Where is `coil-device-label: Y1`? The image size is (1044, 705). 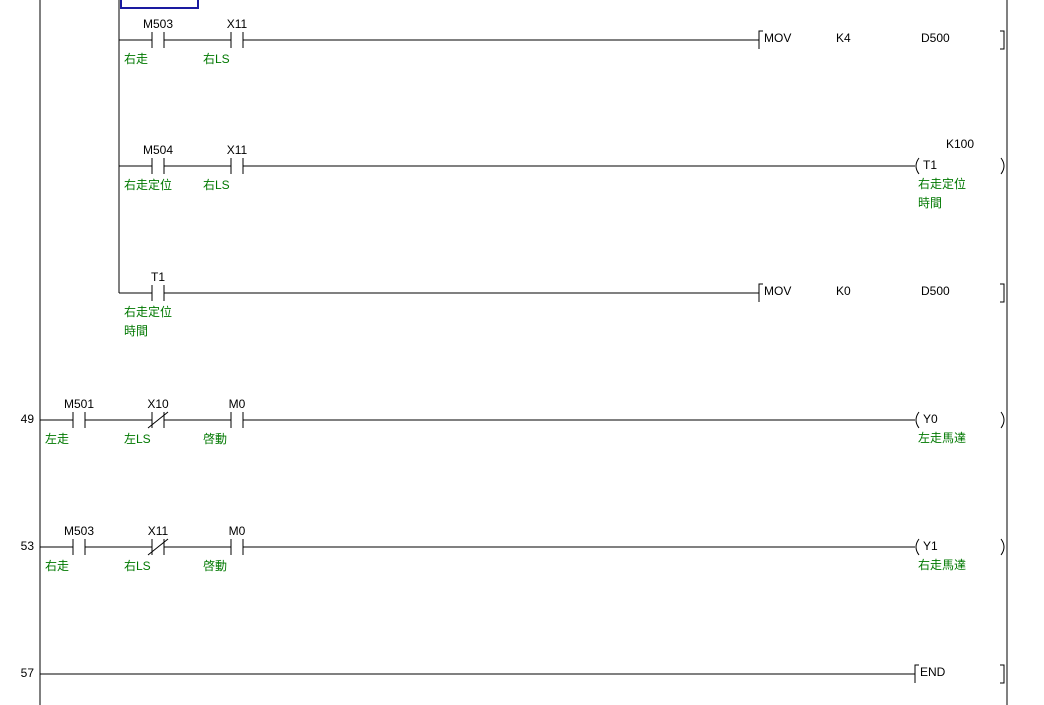 coil-device-label: Y1 is located at coordinates (930, 546).